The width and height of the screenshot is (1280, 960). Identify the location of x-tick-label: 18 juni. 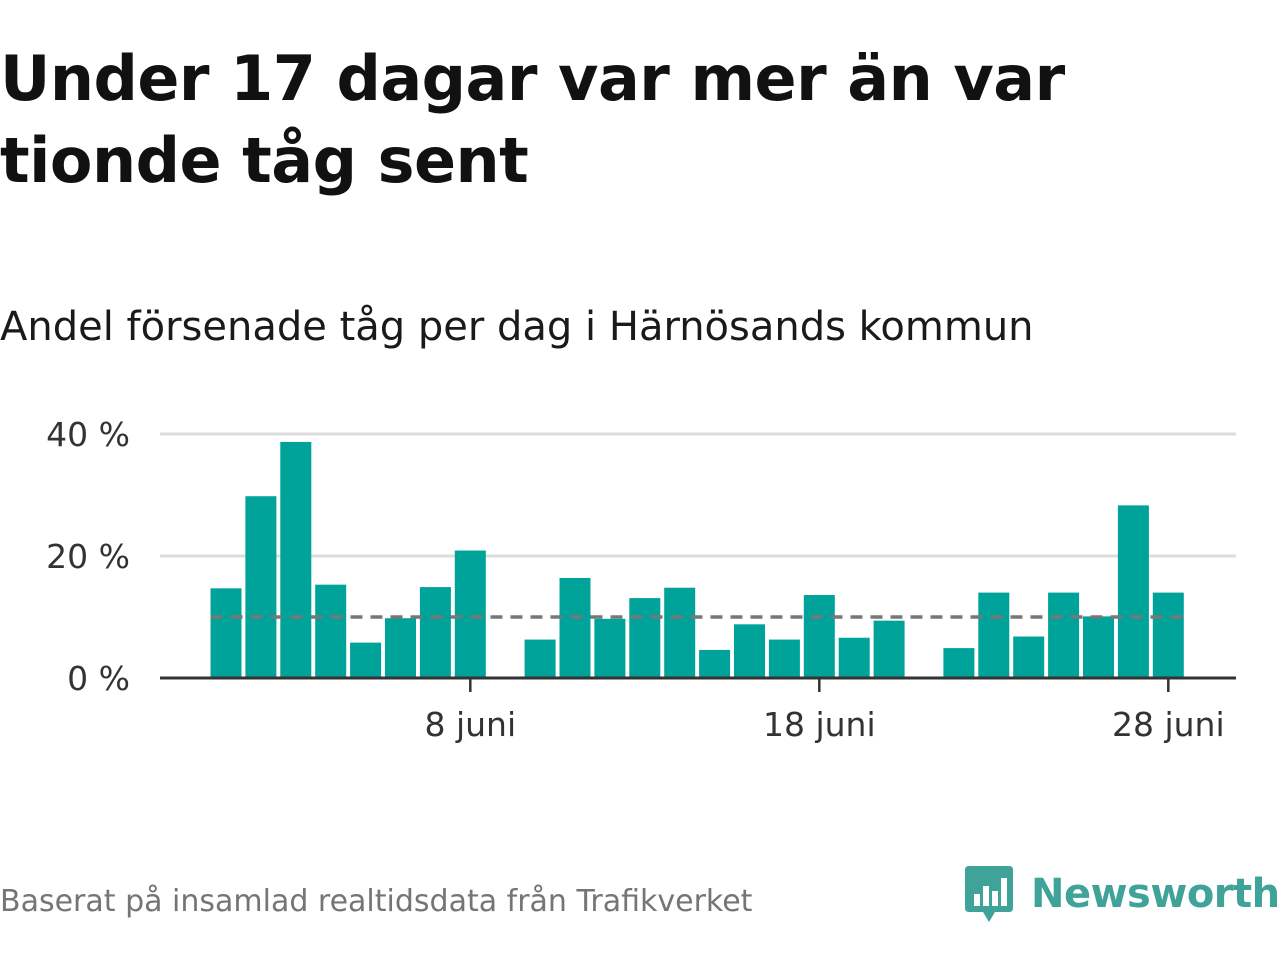
(819, 724).